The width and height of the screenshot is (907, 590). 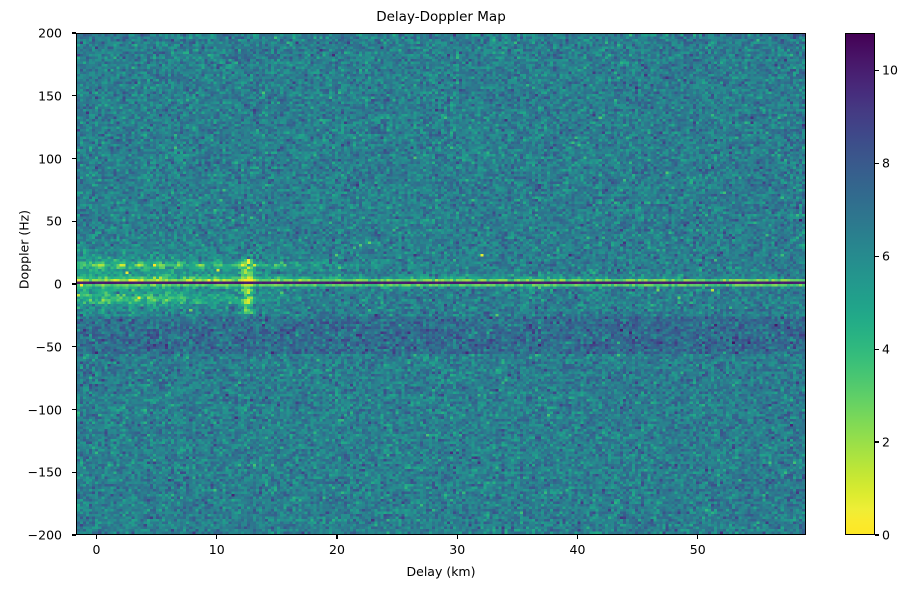 What do you see at coordinates (886, 256) in the screenshot?
I see `colorbar-tick-label: 6` at bounding box center [886, 256].